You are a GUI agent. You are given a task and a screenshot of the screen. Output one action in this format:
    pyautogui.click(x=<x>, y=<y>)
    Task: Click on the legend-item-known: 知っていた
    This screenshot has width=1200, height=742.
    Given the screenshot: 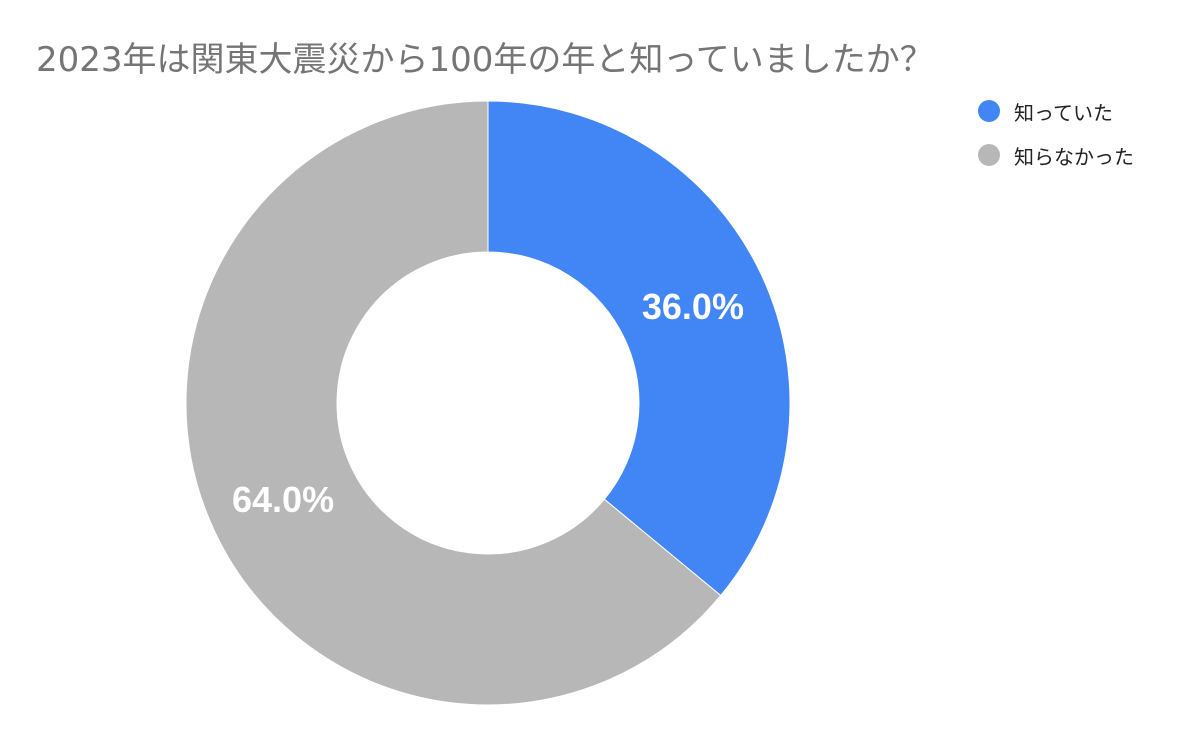 What is the action you would take?
    pyautogui.click(x=1056, y=111)
    